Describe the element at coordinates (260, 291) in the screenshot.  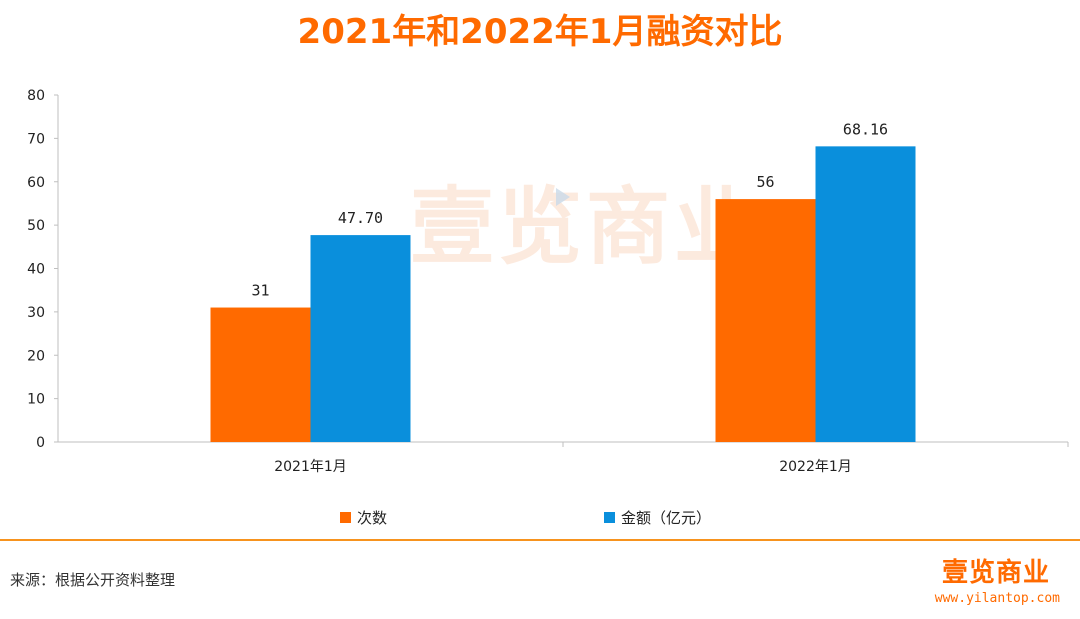
I see `data-label: 31` at that location.